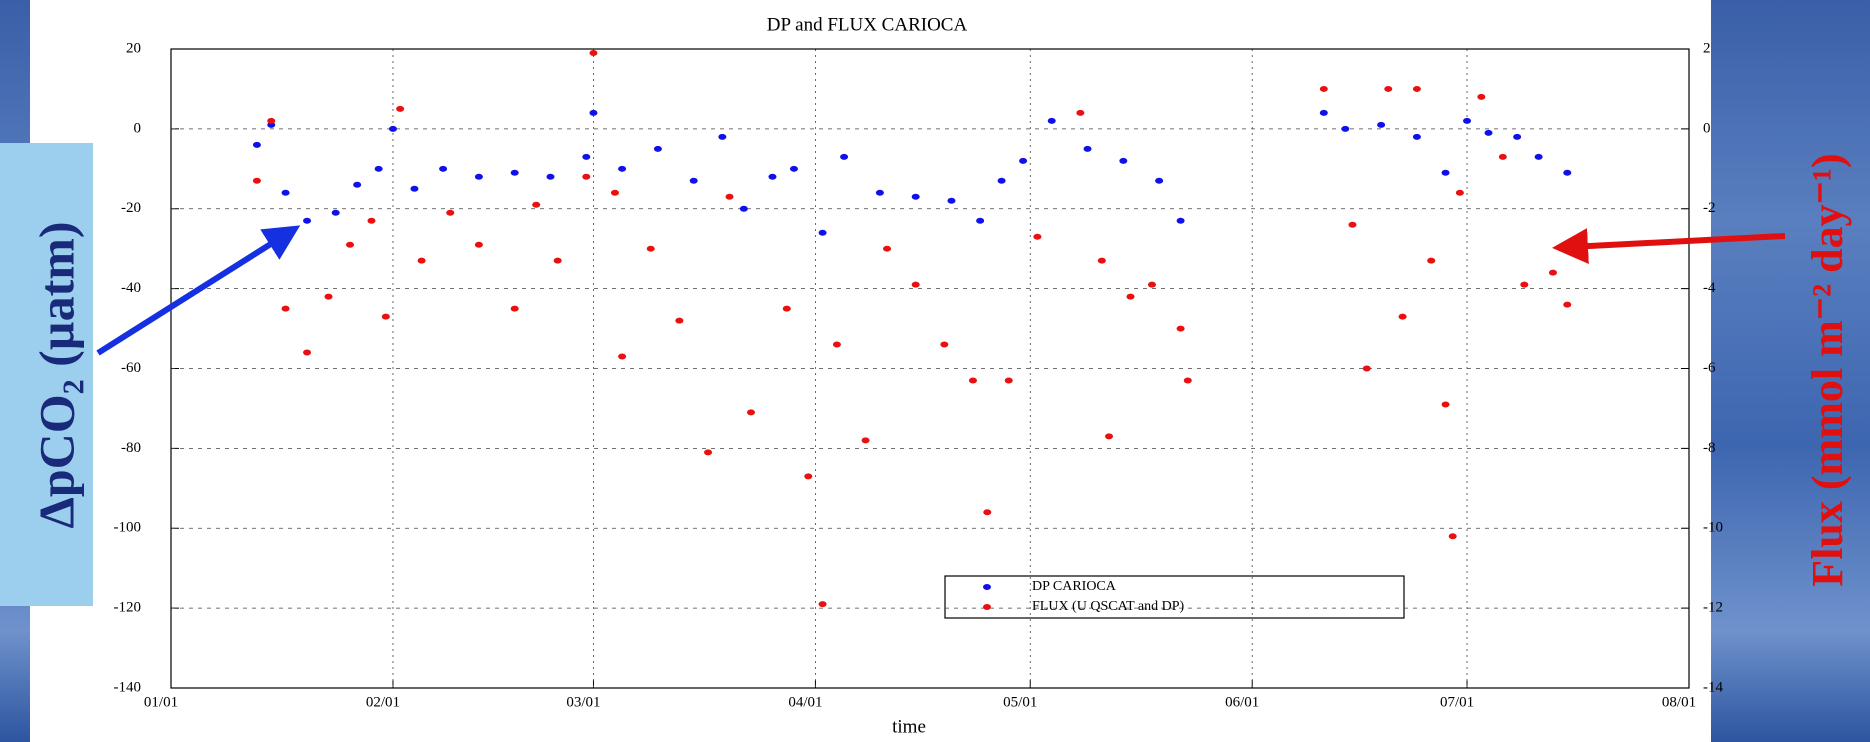  Describe the element at coordinates (1713, 687) in the screenshot. I see `y2-tick-label: -14` at that location.